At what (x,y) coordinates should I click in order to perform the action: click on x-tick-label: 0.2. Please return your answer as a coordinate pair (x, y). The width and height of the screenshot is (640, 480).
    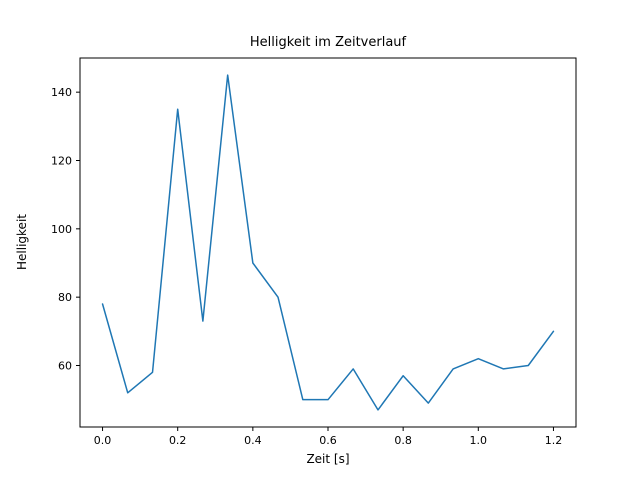
    Looking at the image, I should click on (178, 440).